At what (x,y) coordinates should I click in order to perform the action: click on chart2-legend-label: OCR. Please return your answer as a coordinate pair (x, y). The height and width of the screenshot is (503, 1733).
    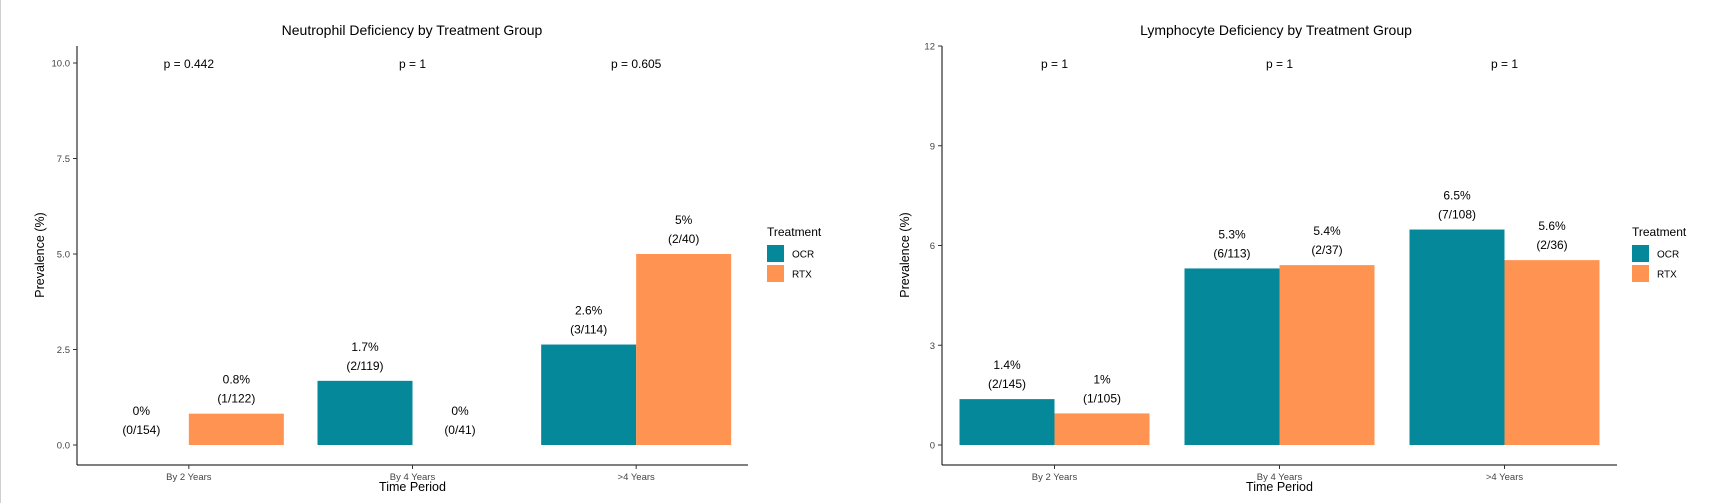
    Looking at the image, I should click on (1668, 255).